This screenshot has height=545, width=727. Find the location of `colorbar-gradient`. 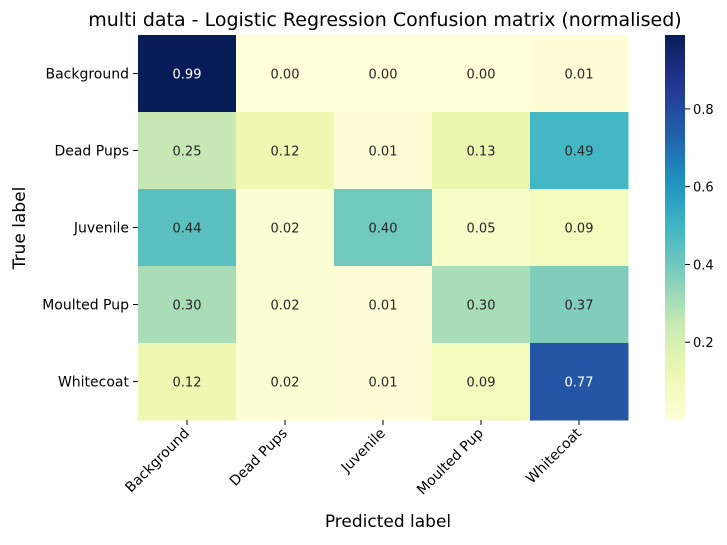

colorbar-gradient is located at coordinates (675, 227).